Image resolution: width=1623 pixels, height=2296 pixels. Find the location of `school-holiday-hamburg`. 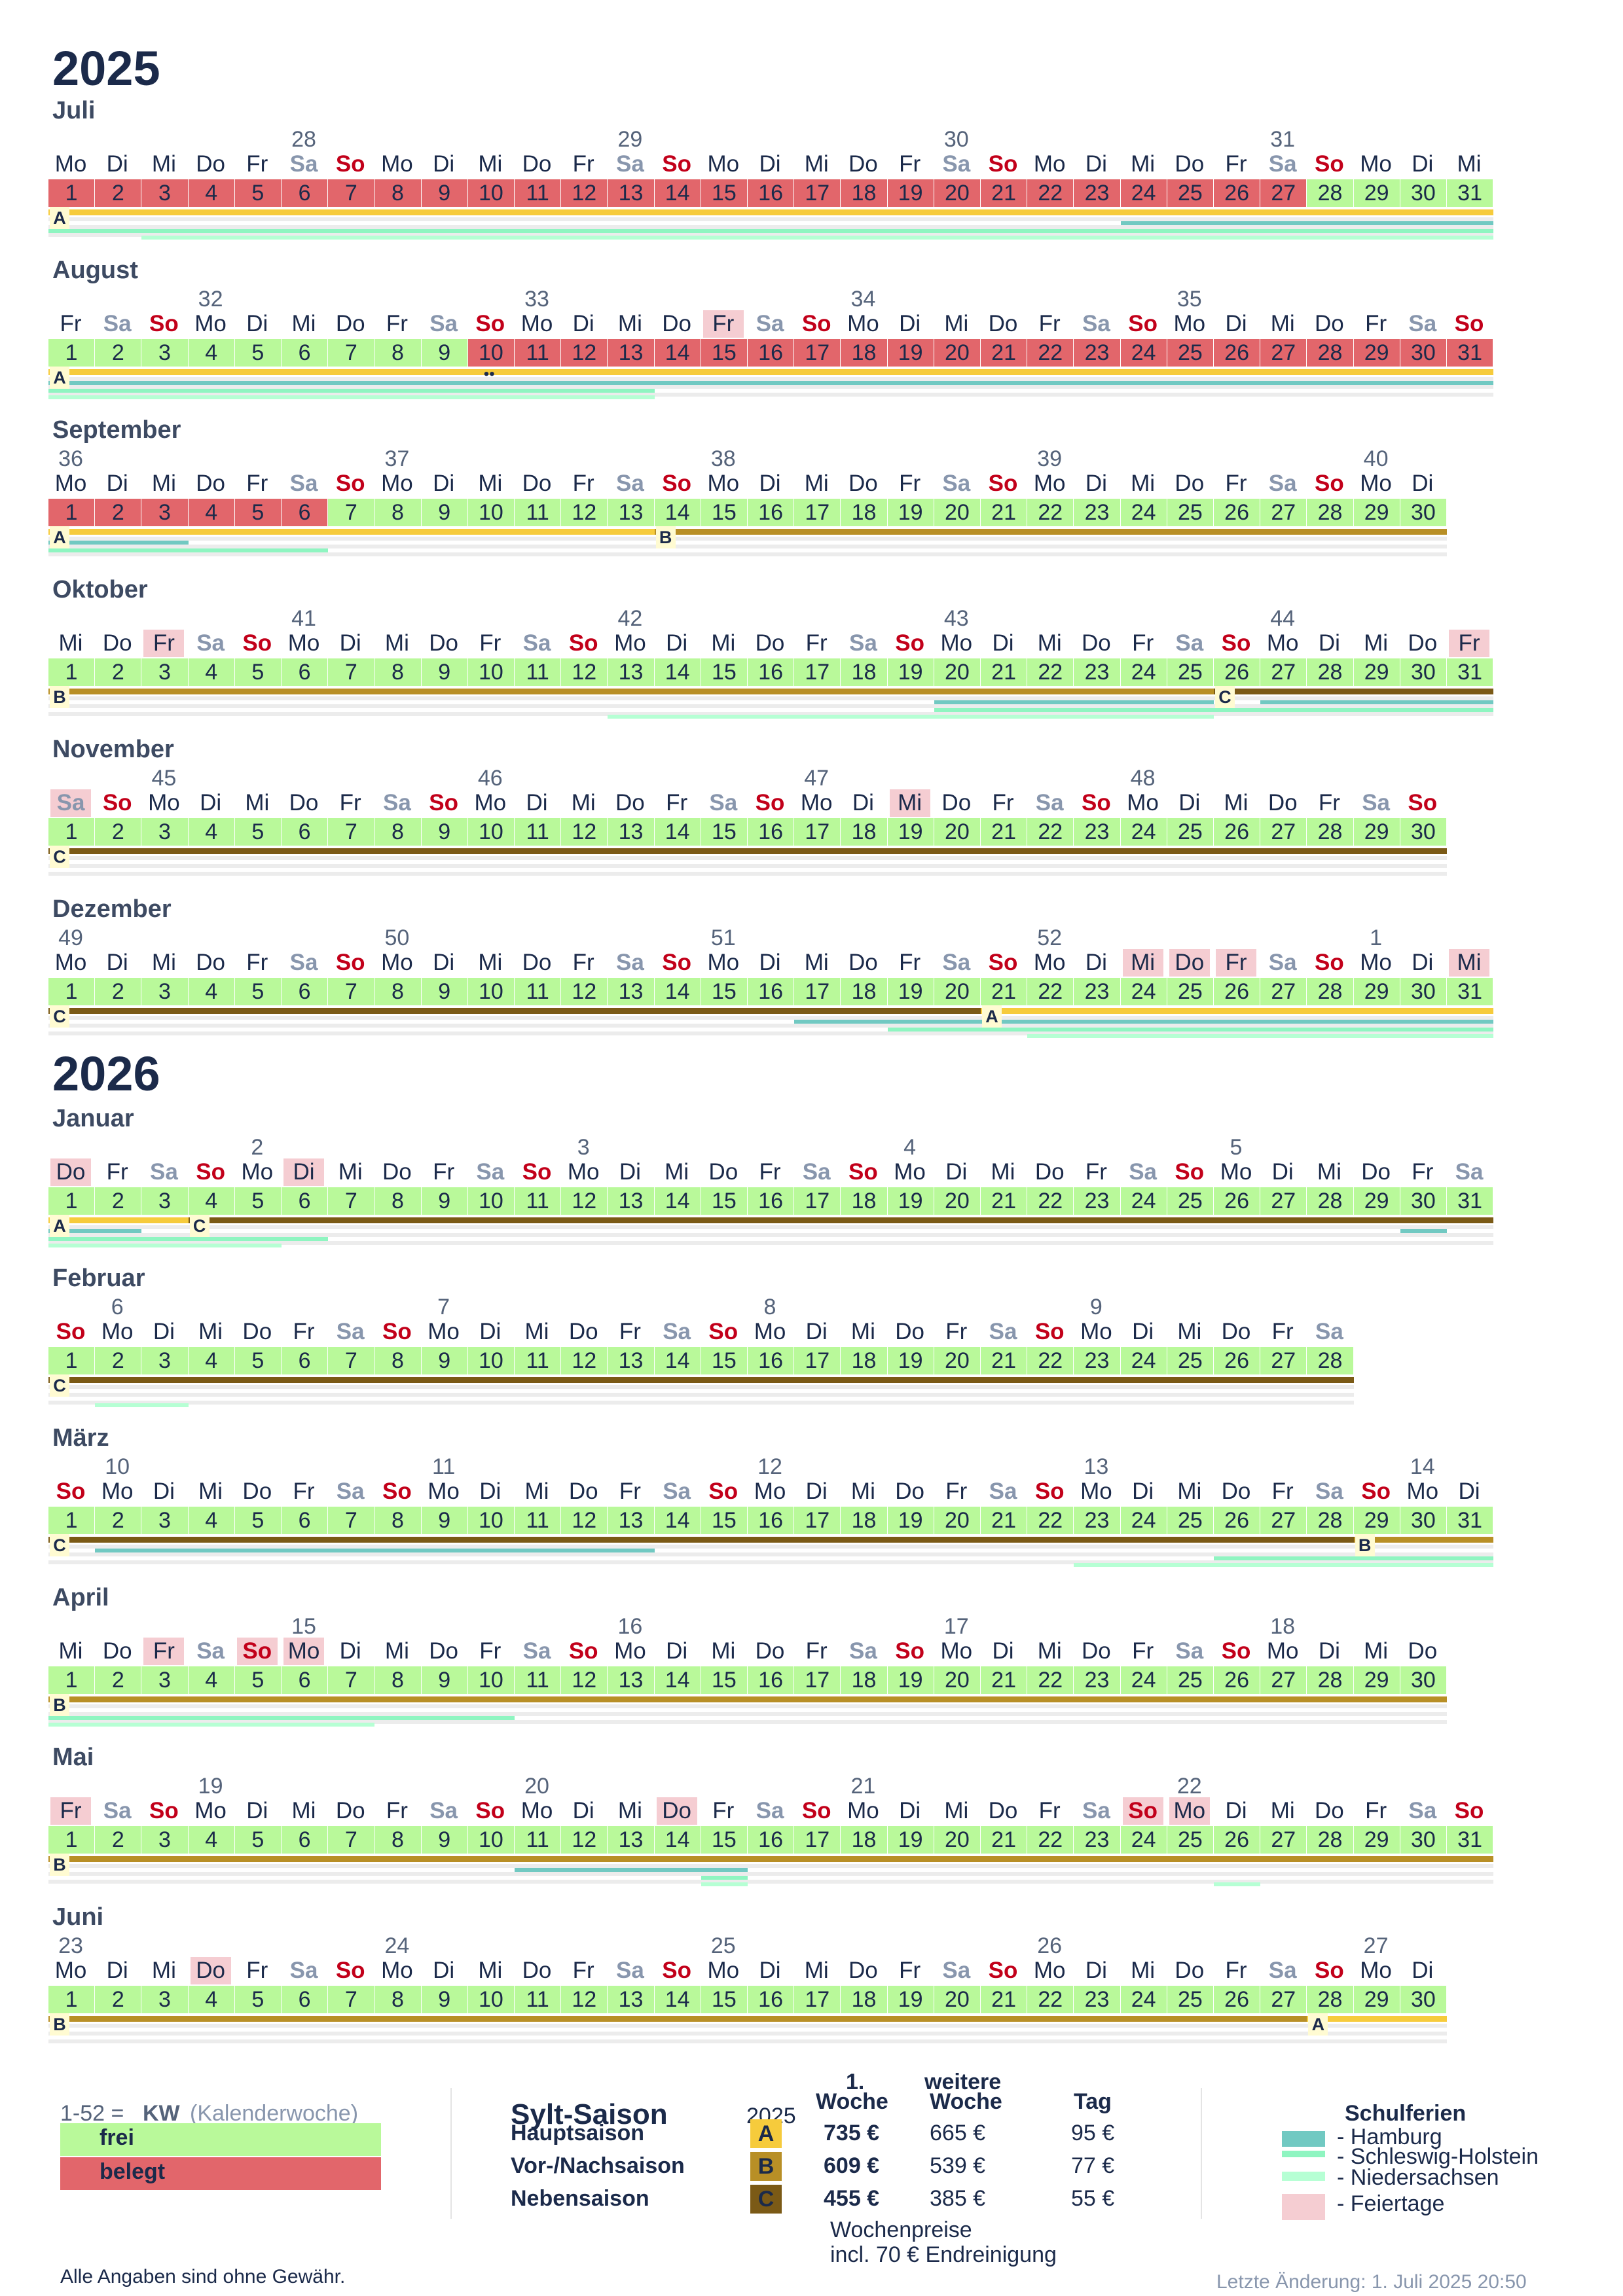

school-holiday-hamburg is located at coordinates (375, 1550).